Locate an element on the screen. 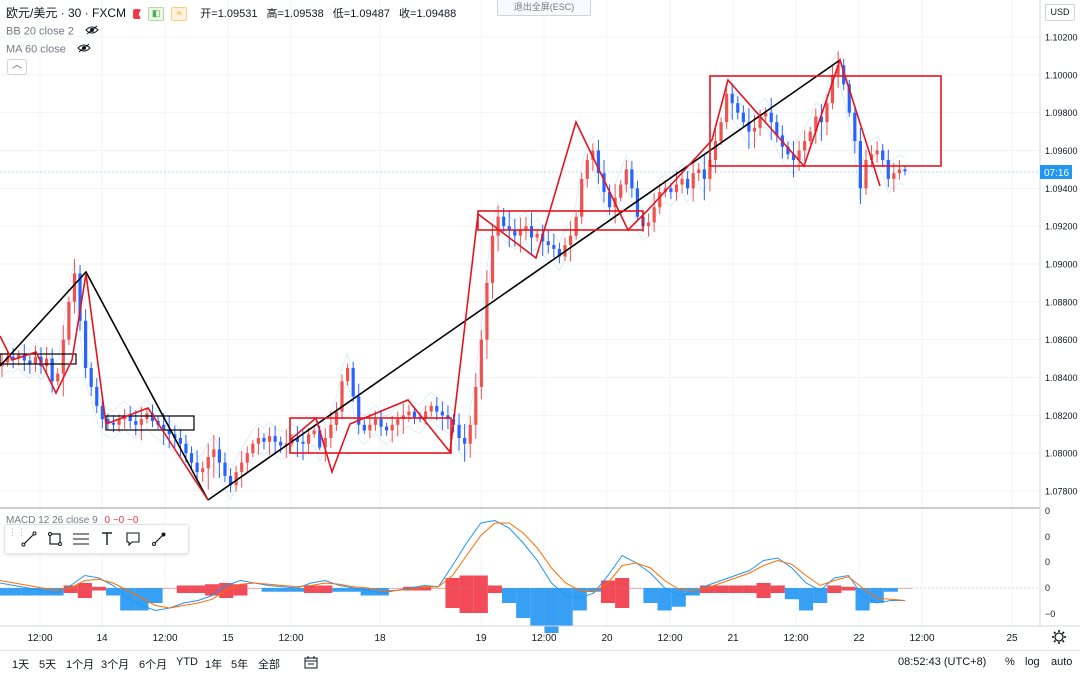 This screenshot has width=1080, height=676. trend-line-left is located at coordinates (104, 385).